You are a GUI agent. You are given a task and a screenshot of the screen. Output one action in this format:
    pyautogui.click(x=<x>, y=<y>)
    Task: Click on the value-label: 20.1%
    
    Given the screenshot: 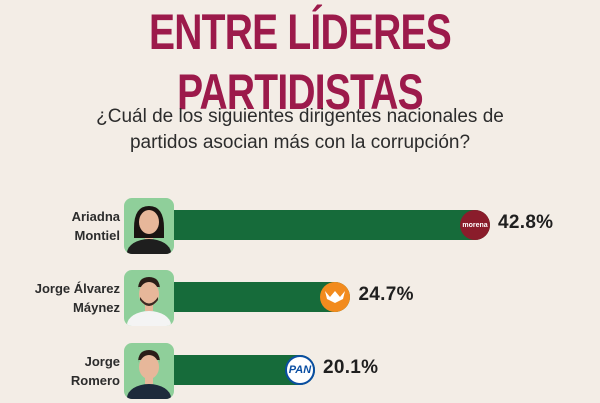 What is the action you would take?
    pyautogui.click(x=350, y=367)
    